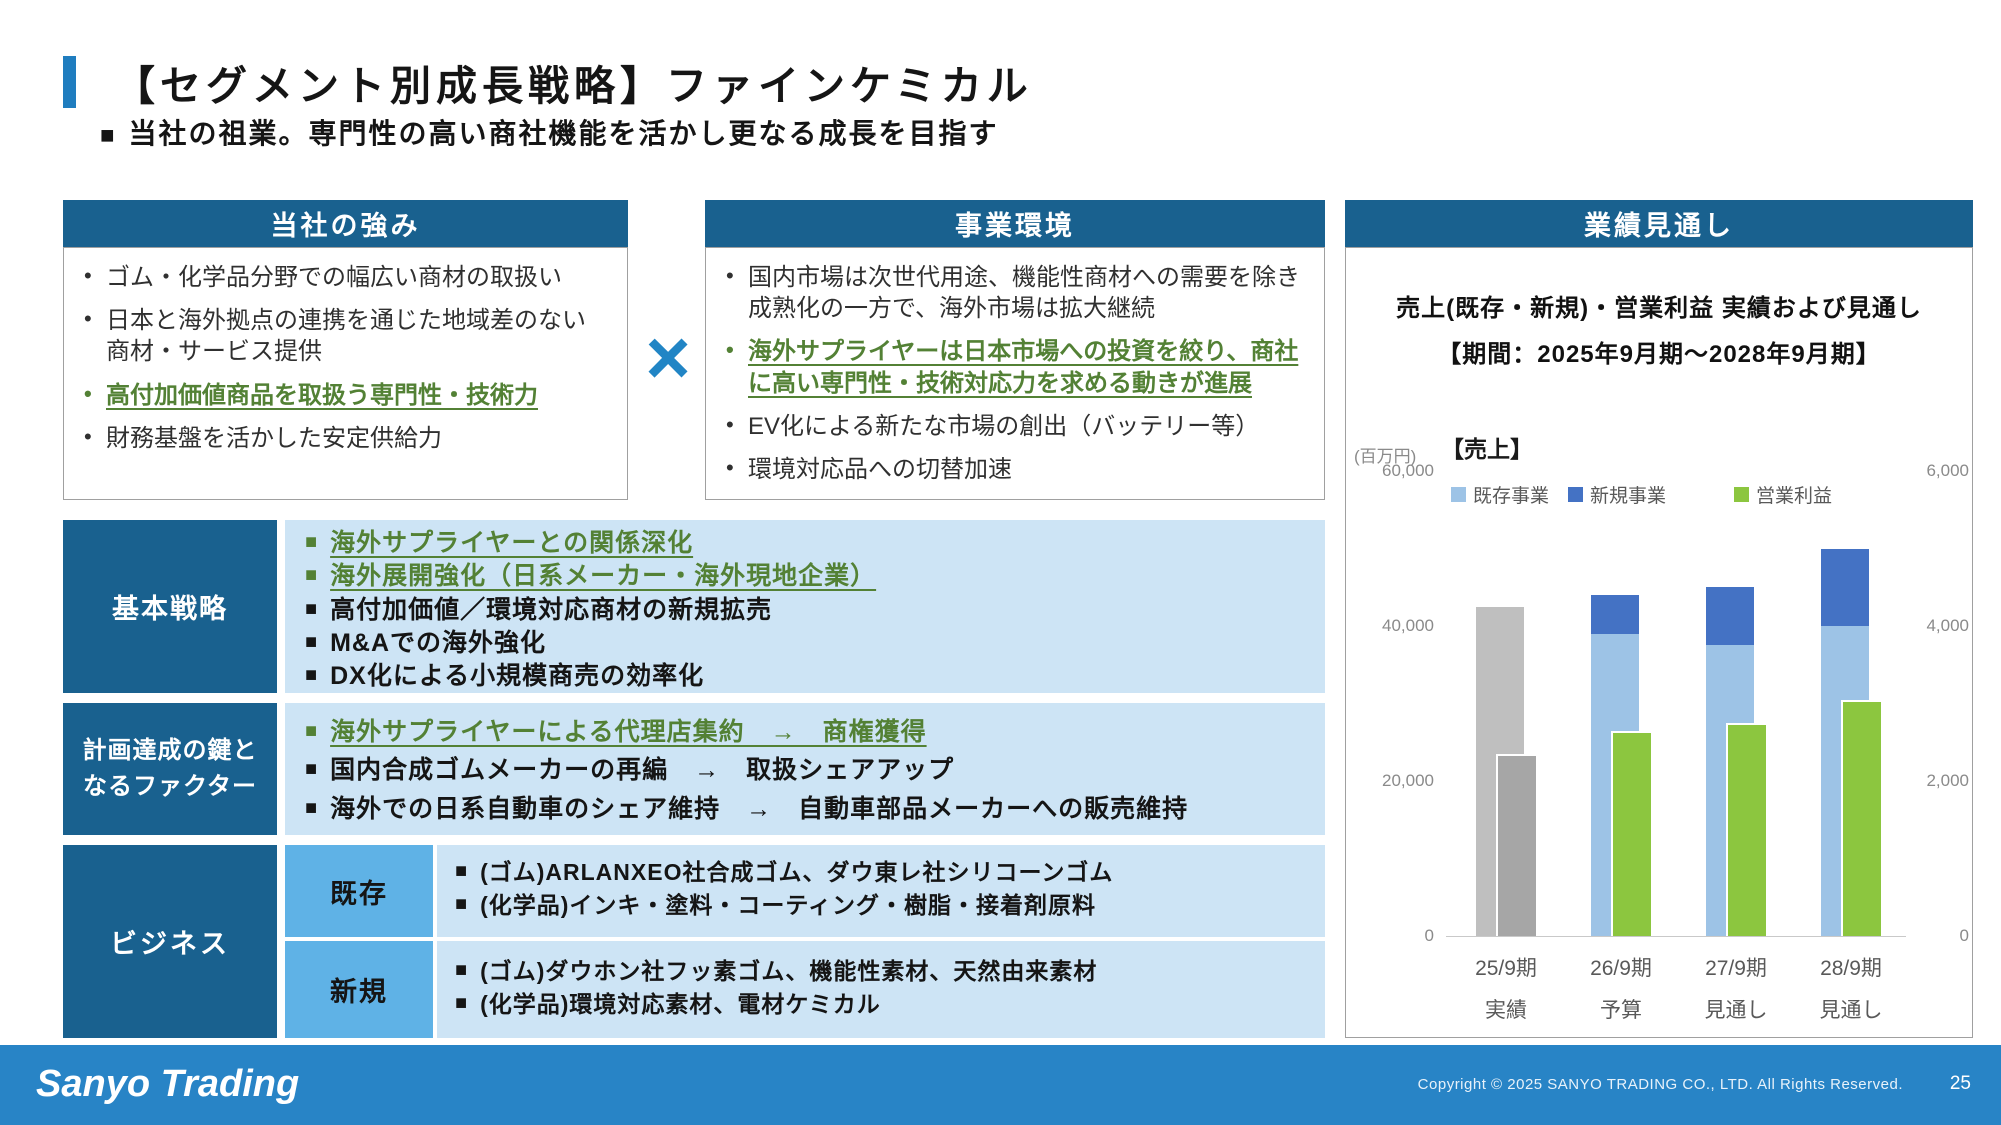  Describe the element at coordinates (603, 576) in the screenshot. I see `list-item-text: 海外展開強化（日系メーカー・海外現地企業）` at that location.